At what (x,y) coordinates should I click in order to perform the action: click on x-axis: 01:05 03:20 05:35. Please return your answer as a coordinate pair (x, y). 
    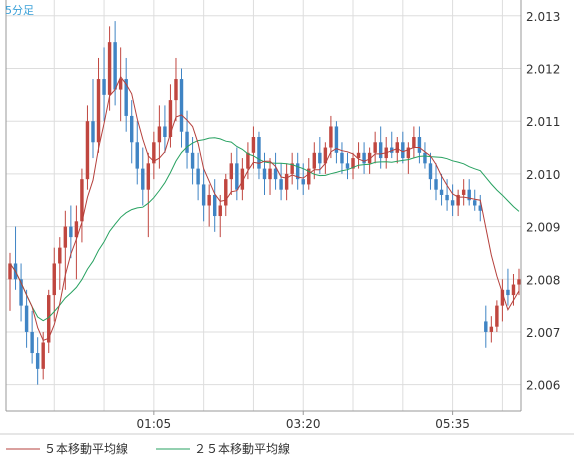
    Looking at the image, I should click on (303, 421).